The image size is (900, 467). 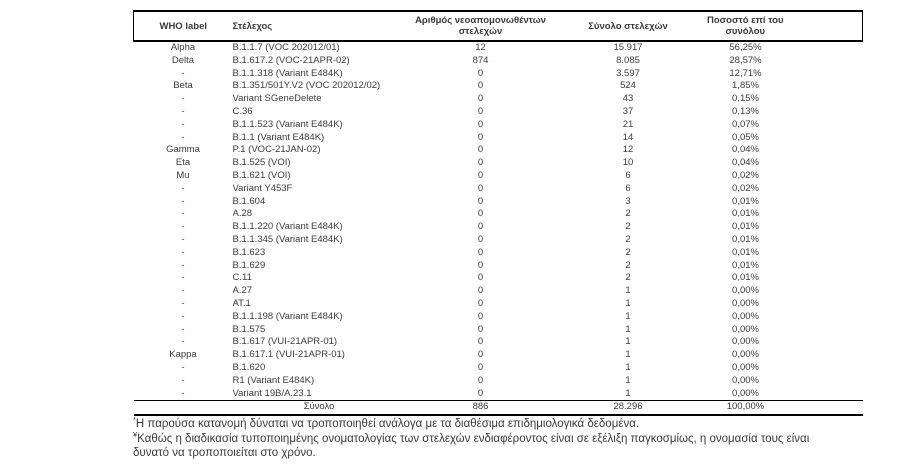 I want to click on table-row: - B.1.629 0 2 0,01%, so click(x=498, y=266).